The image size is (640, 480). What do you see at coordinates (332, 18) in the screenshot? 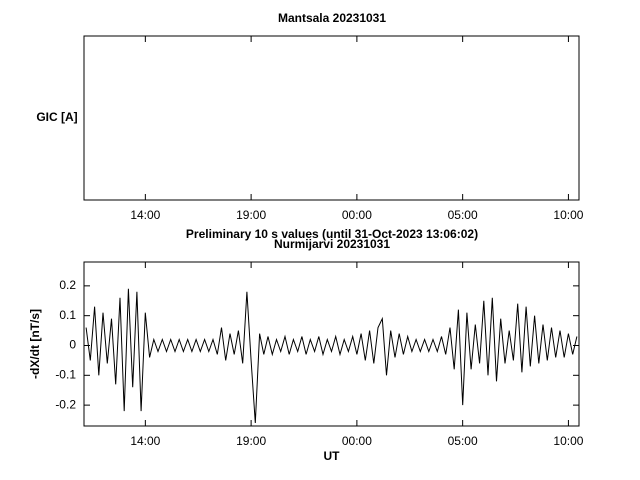
I see `chart-title: Mantsala 20231031` at bounding box center [332, 18].